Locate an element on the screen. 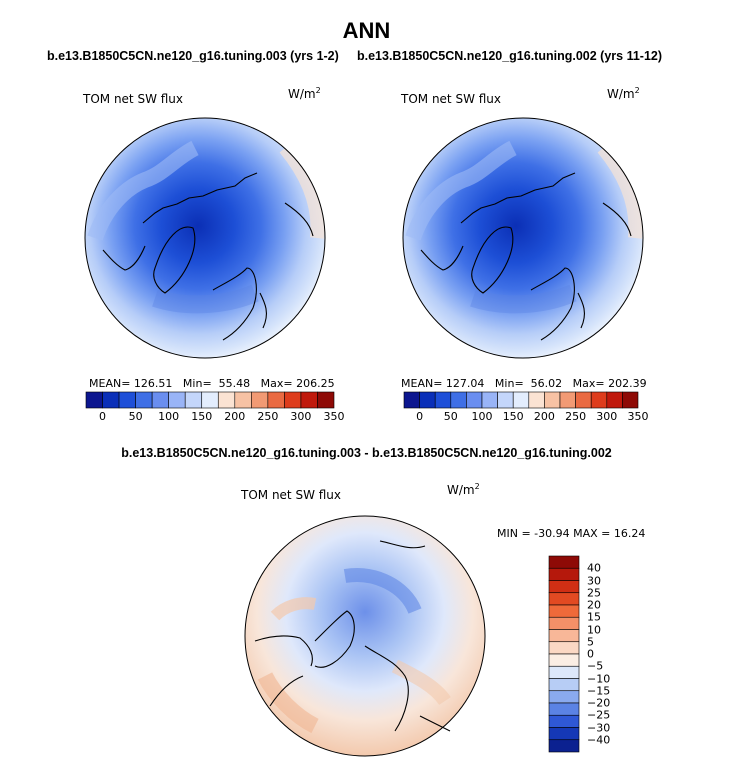 The width and height of the screenshot is (733, 761). colorbar3-tick-4: 15 is located at coordinates (594, 617).